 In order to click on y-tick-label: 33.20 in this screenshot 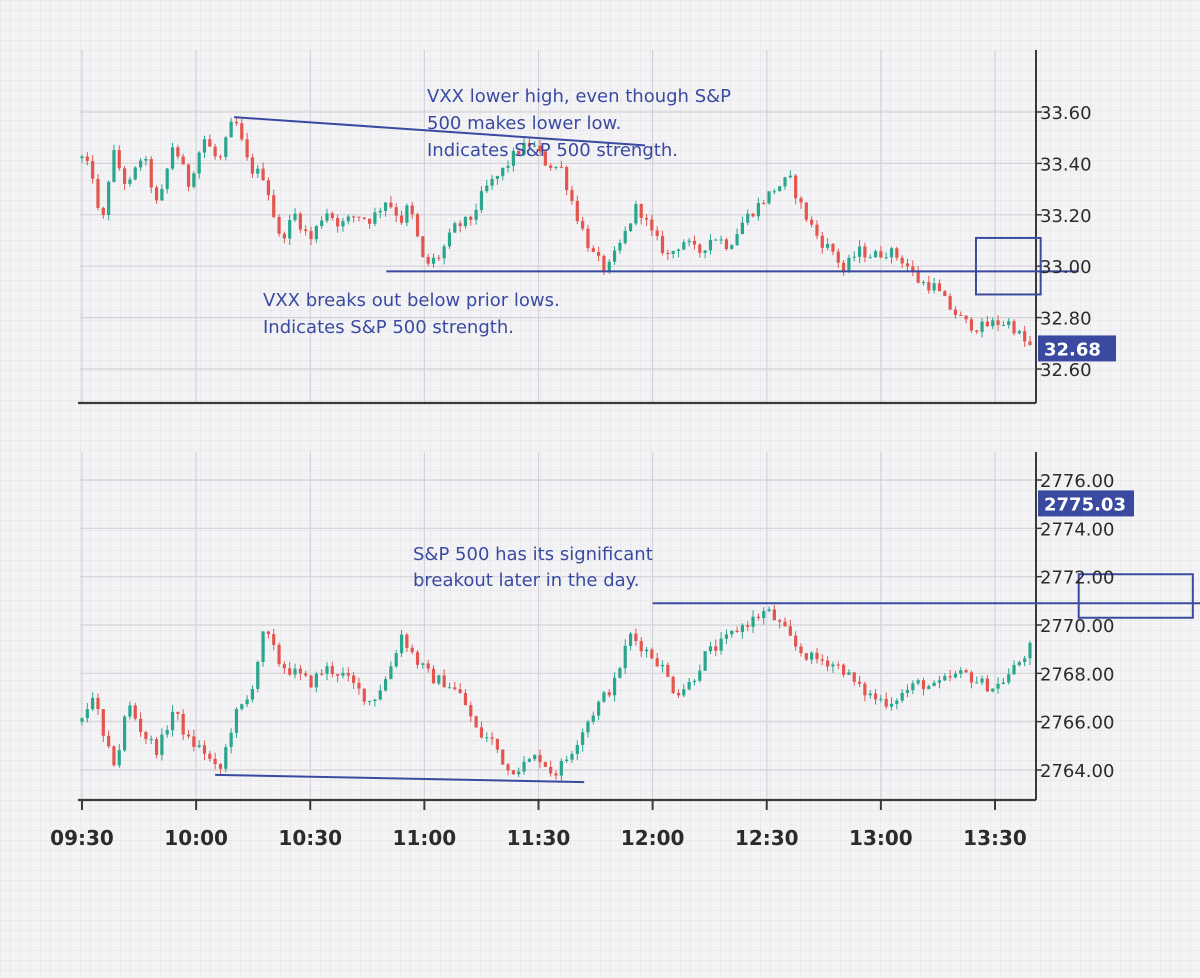, I will do `click(1066, 216)`.